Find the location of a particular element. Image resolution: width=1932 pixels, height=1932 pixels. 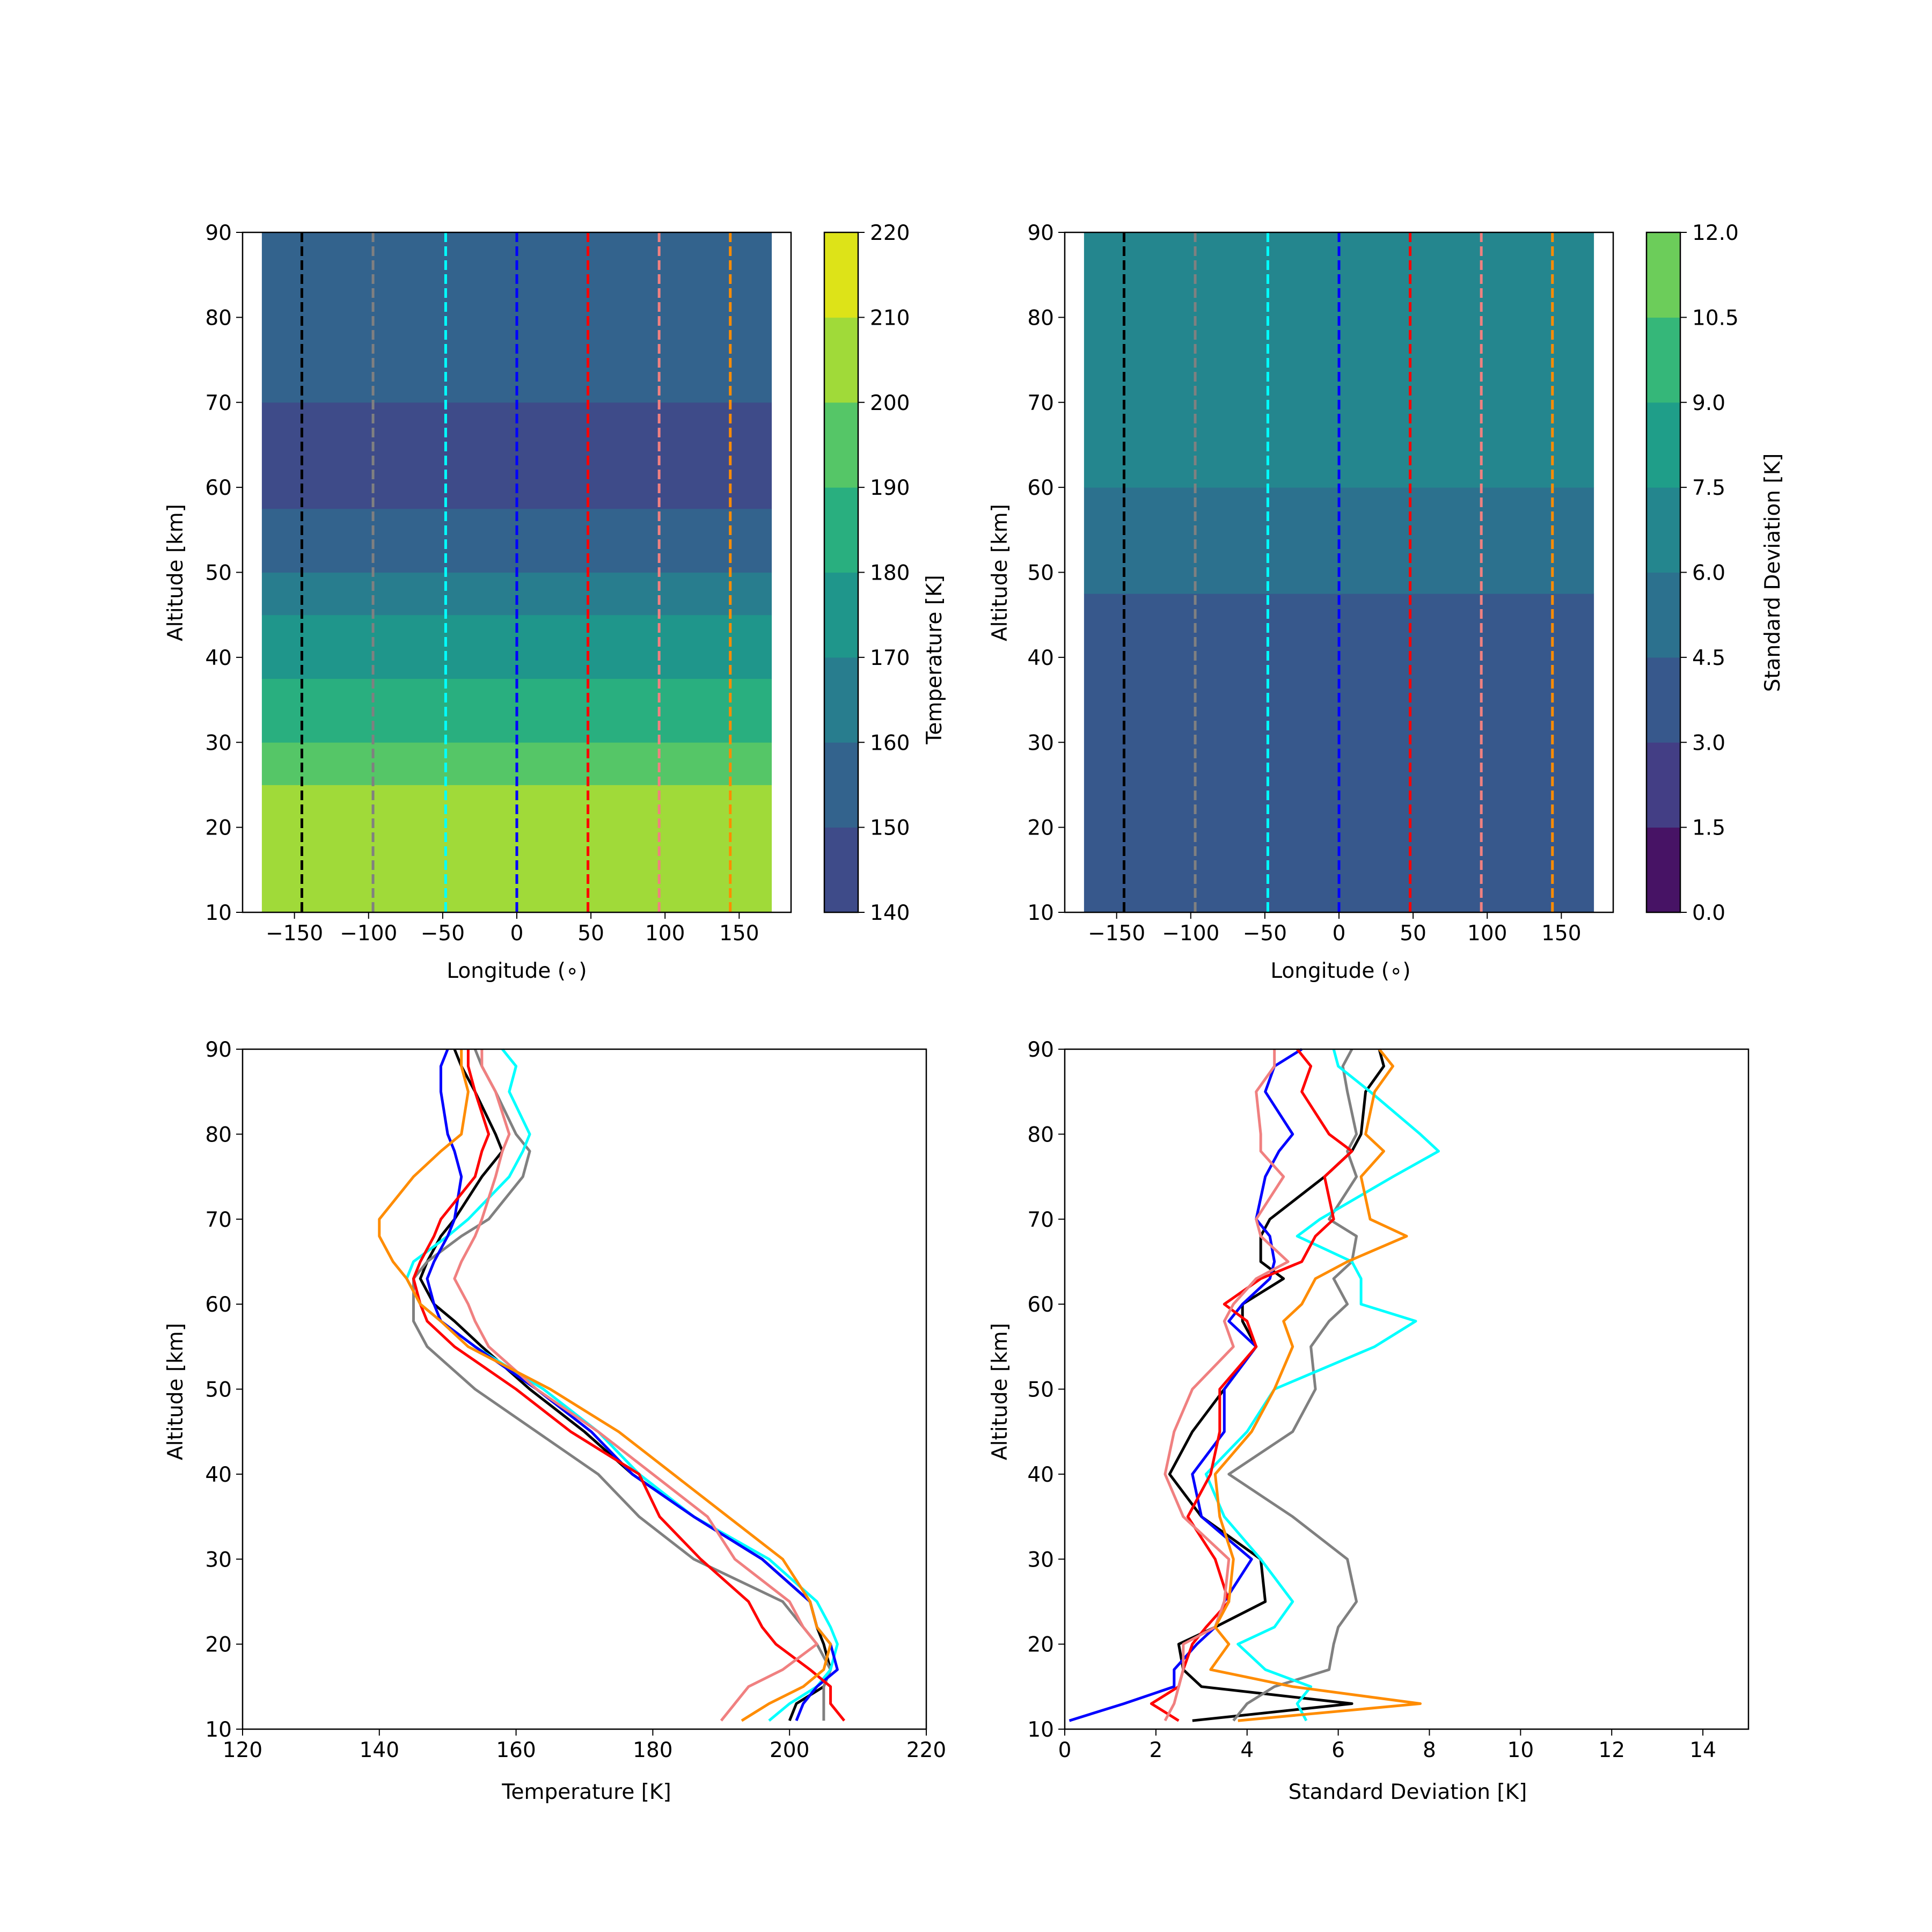

stddev-map-xtick-label: −50 is located at coordinates (1265, 933).